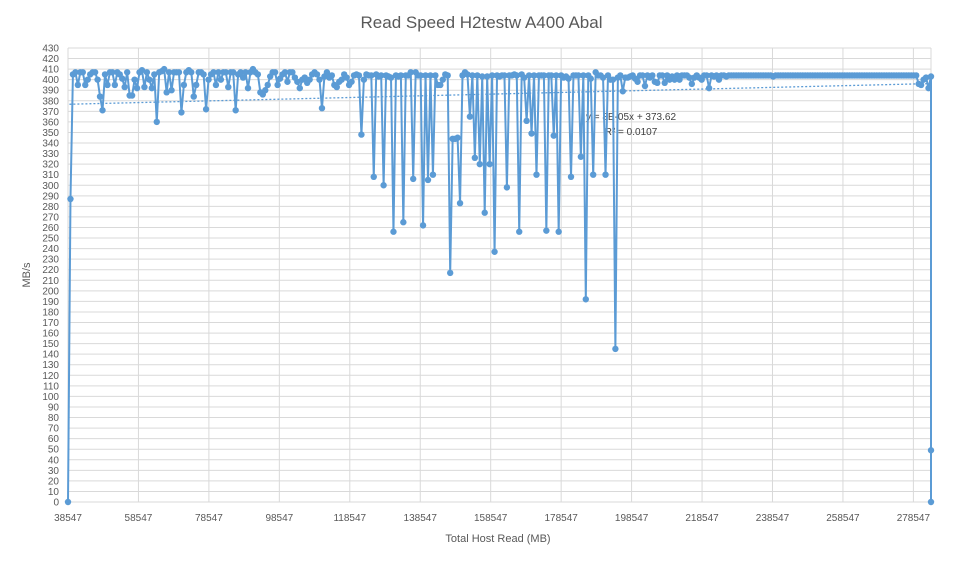 Image resolution: width=963 pixels, height=562 pixels. I want to click on y-tick-label: 230, so click(50, 260).